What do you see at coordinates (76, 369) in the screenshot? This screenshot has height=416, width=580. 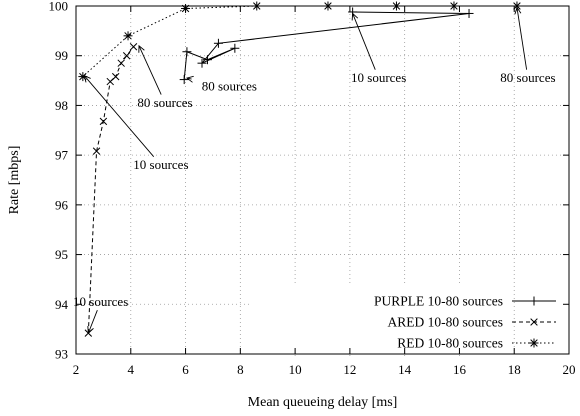 I see `x-tick-label: 2` at bounding box center [76, 369].